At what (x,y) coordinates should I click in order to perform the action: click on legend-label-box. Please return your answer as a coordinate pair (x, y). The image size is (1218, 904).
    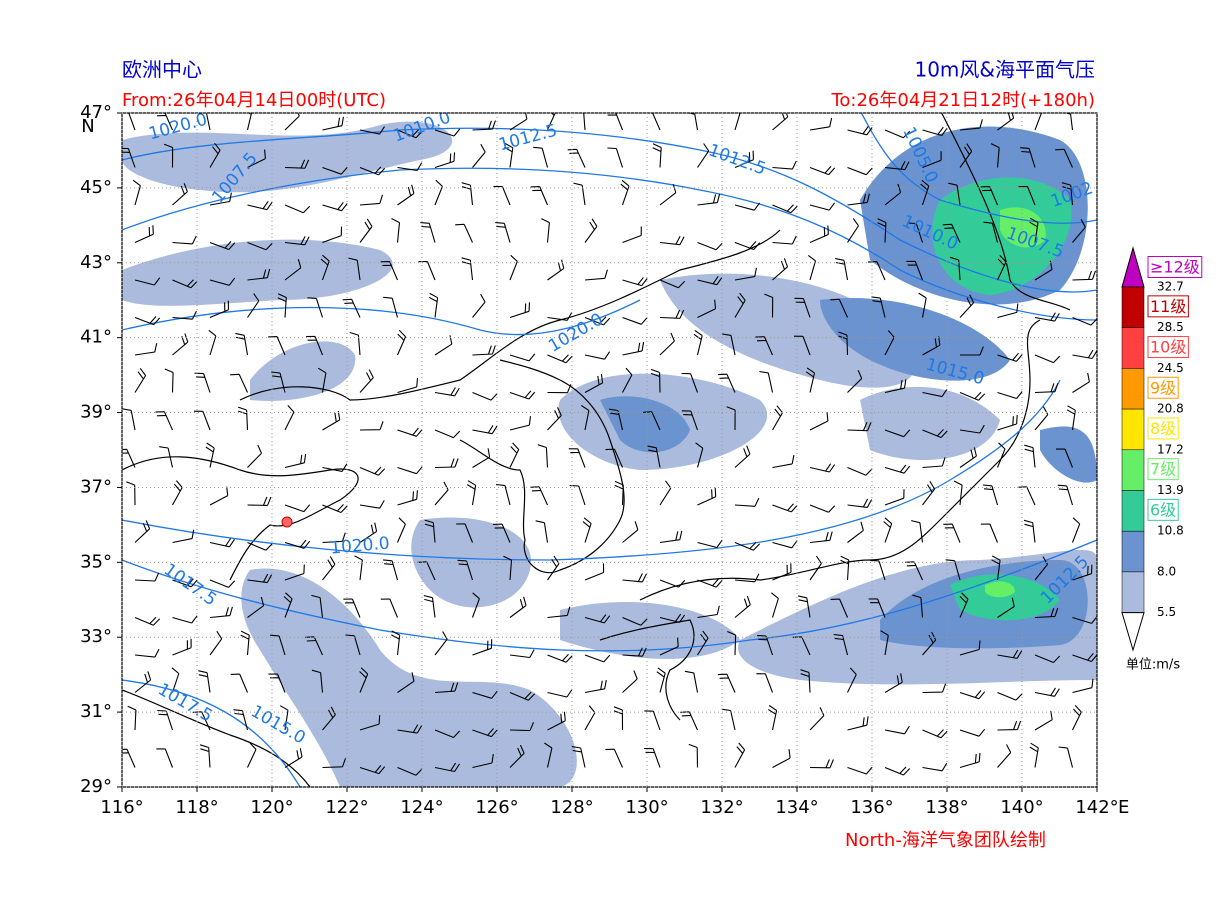
    Looking at the image, I should click on (1163, 387).